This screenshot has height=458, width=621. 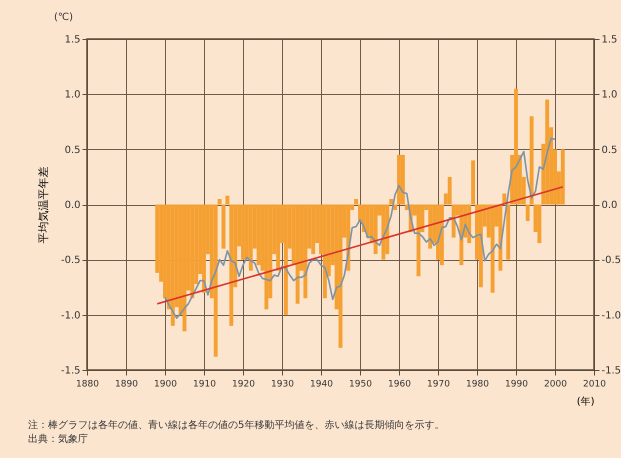 I want to click on y2-tick-label: 1.5, so click(x=610, y=40).